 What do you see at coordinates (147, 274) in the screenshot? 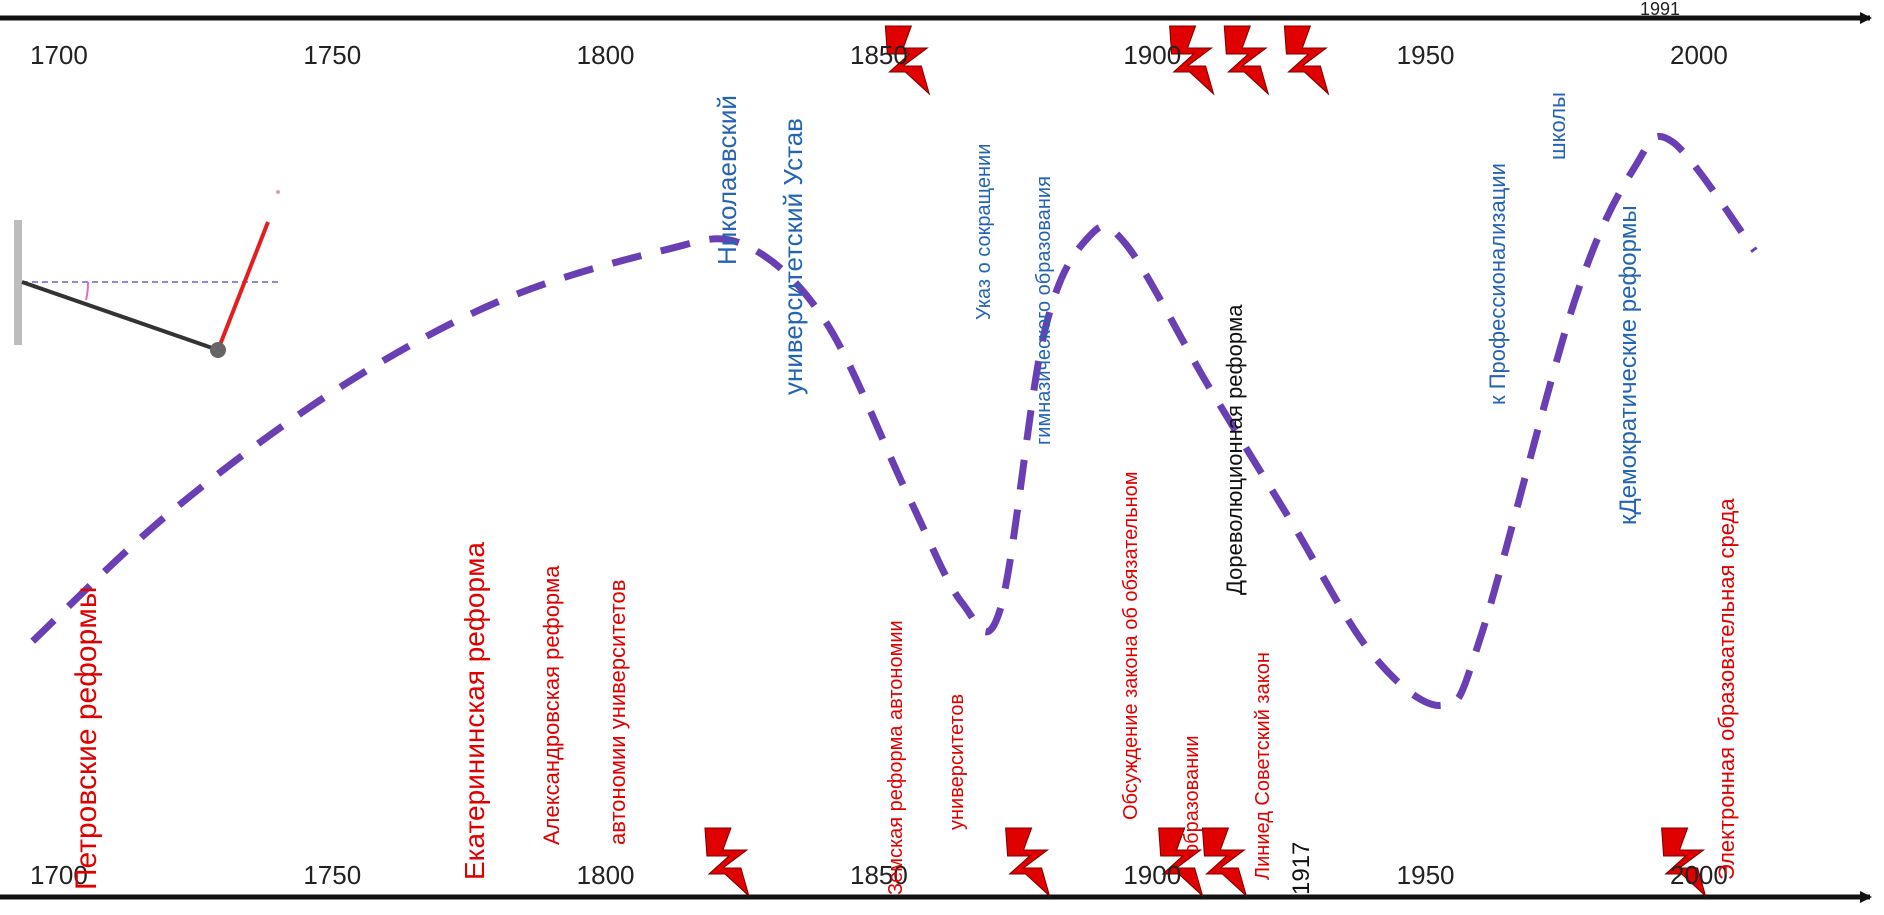
I see `pendulum-icon` at bounding box center [147, 274].